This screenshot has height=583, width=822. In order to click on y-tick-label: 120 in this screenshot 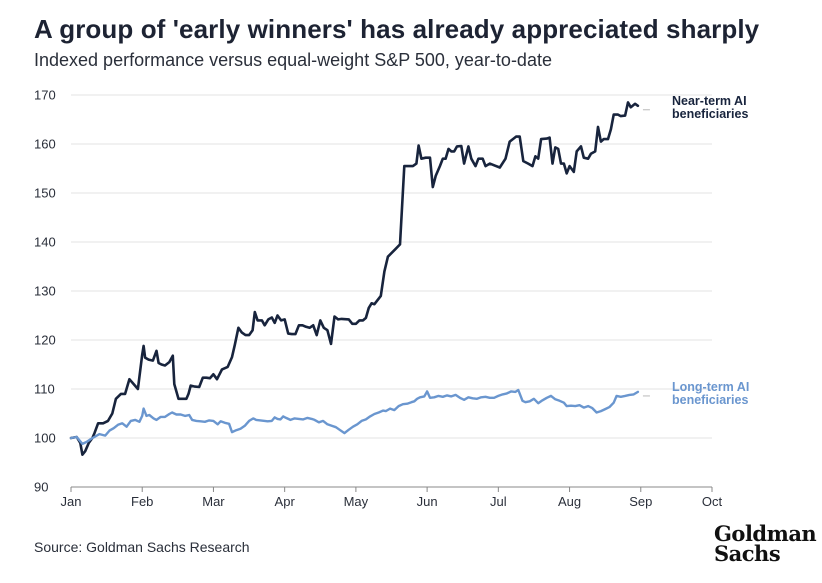, I will do `click(45, 340)`.